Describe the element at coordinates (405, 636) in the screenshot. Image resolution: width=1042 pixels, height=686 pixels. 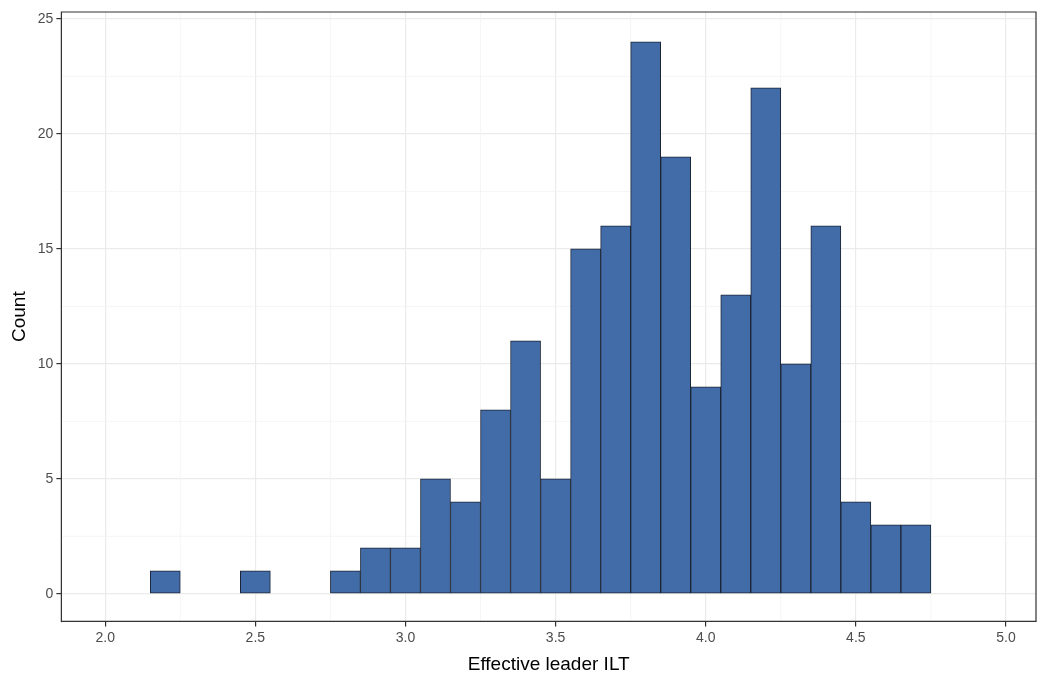
I see `x-tick-label: 3.0` at that location.